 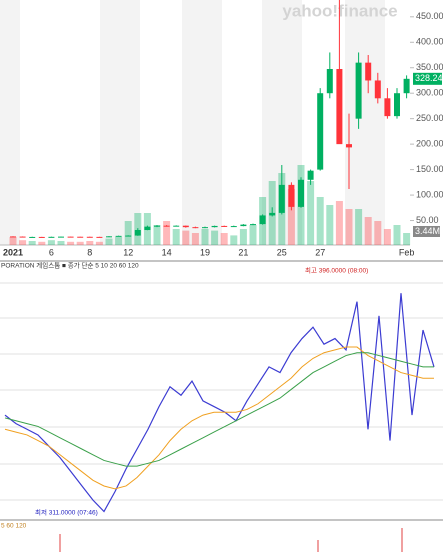 What do you see at coordinates (429, 93) in the screenshot?
I see `y-tick-label: 300.00` at bounding box center [429, 93].